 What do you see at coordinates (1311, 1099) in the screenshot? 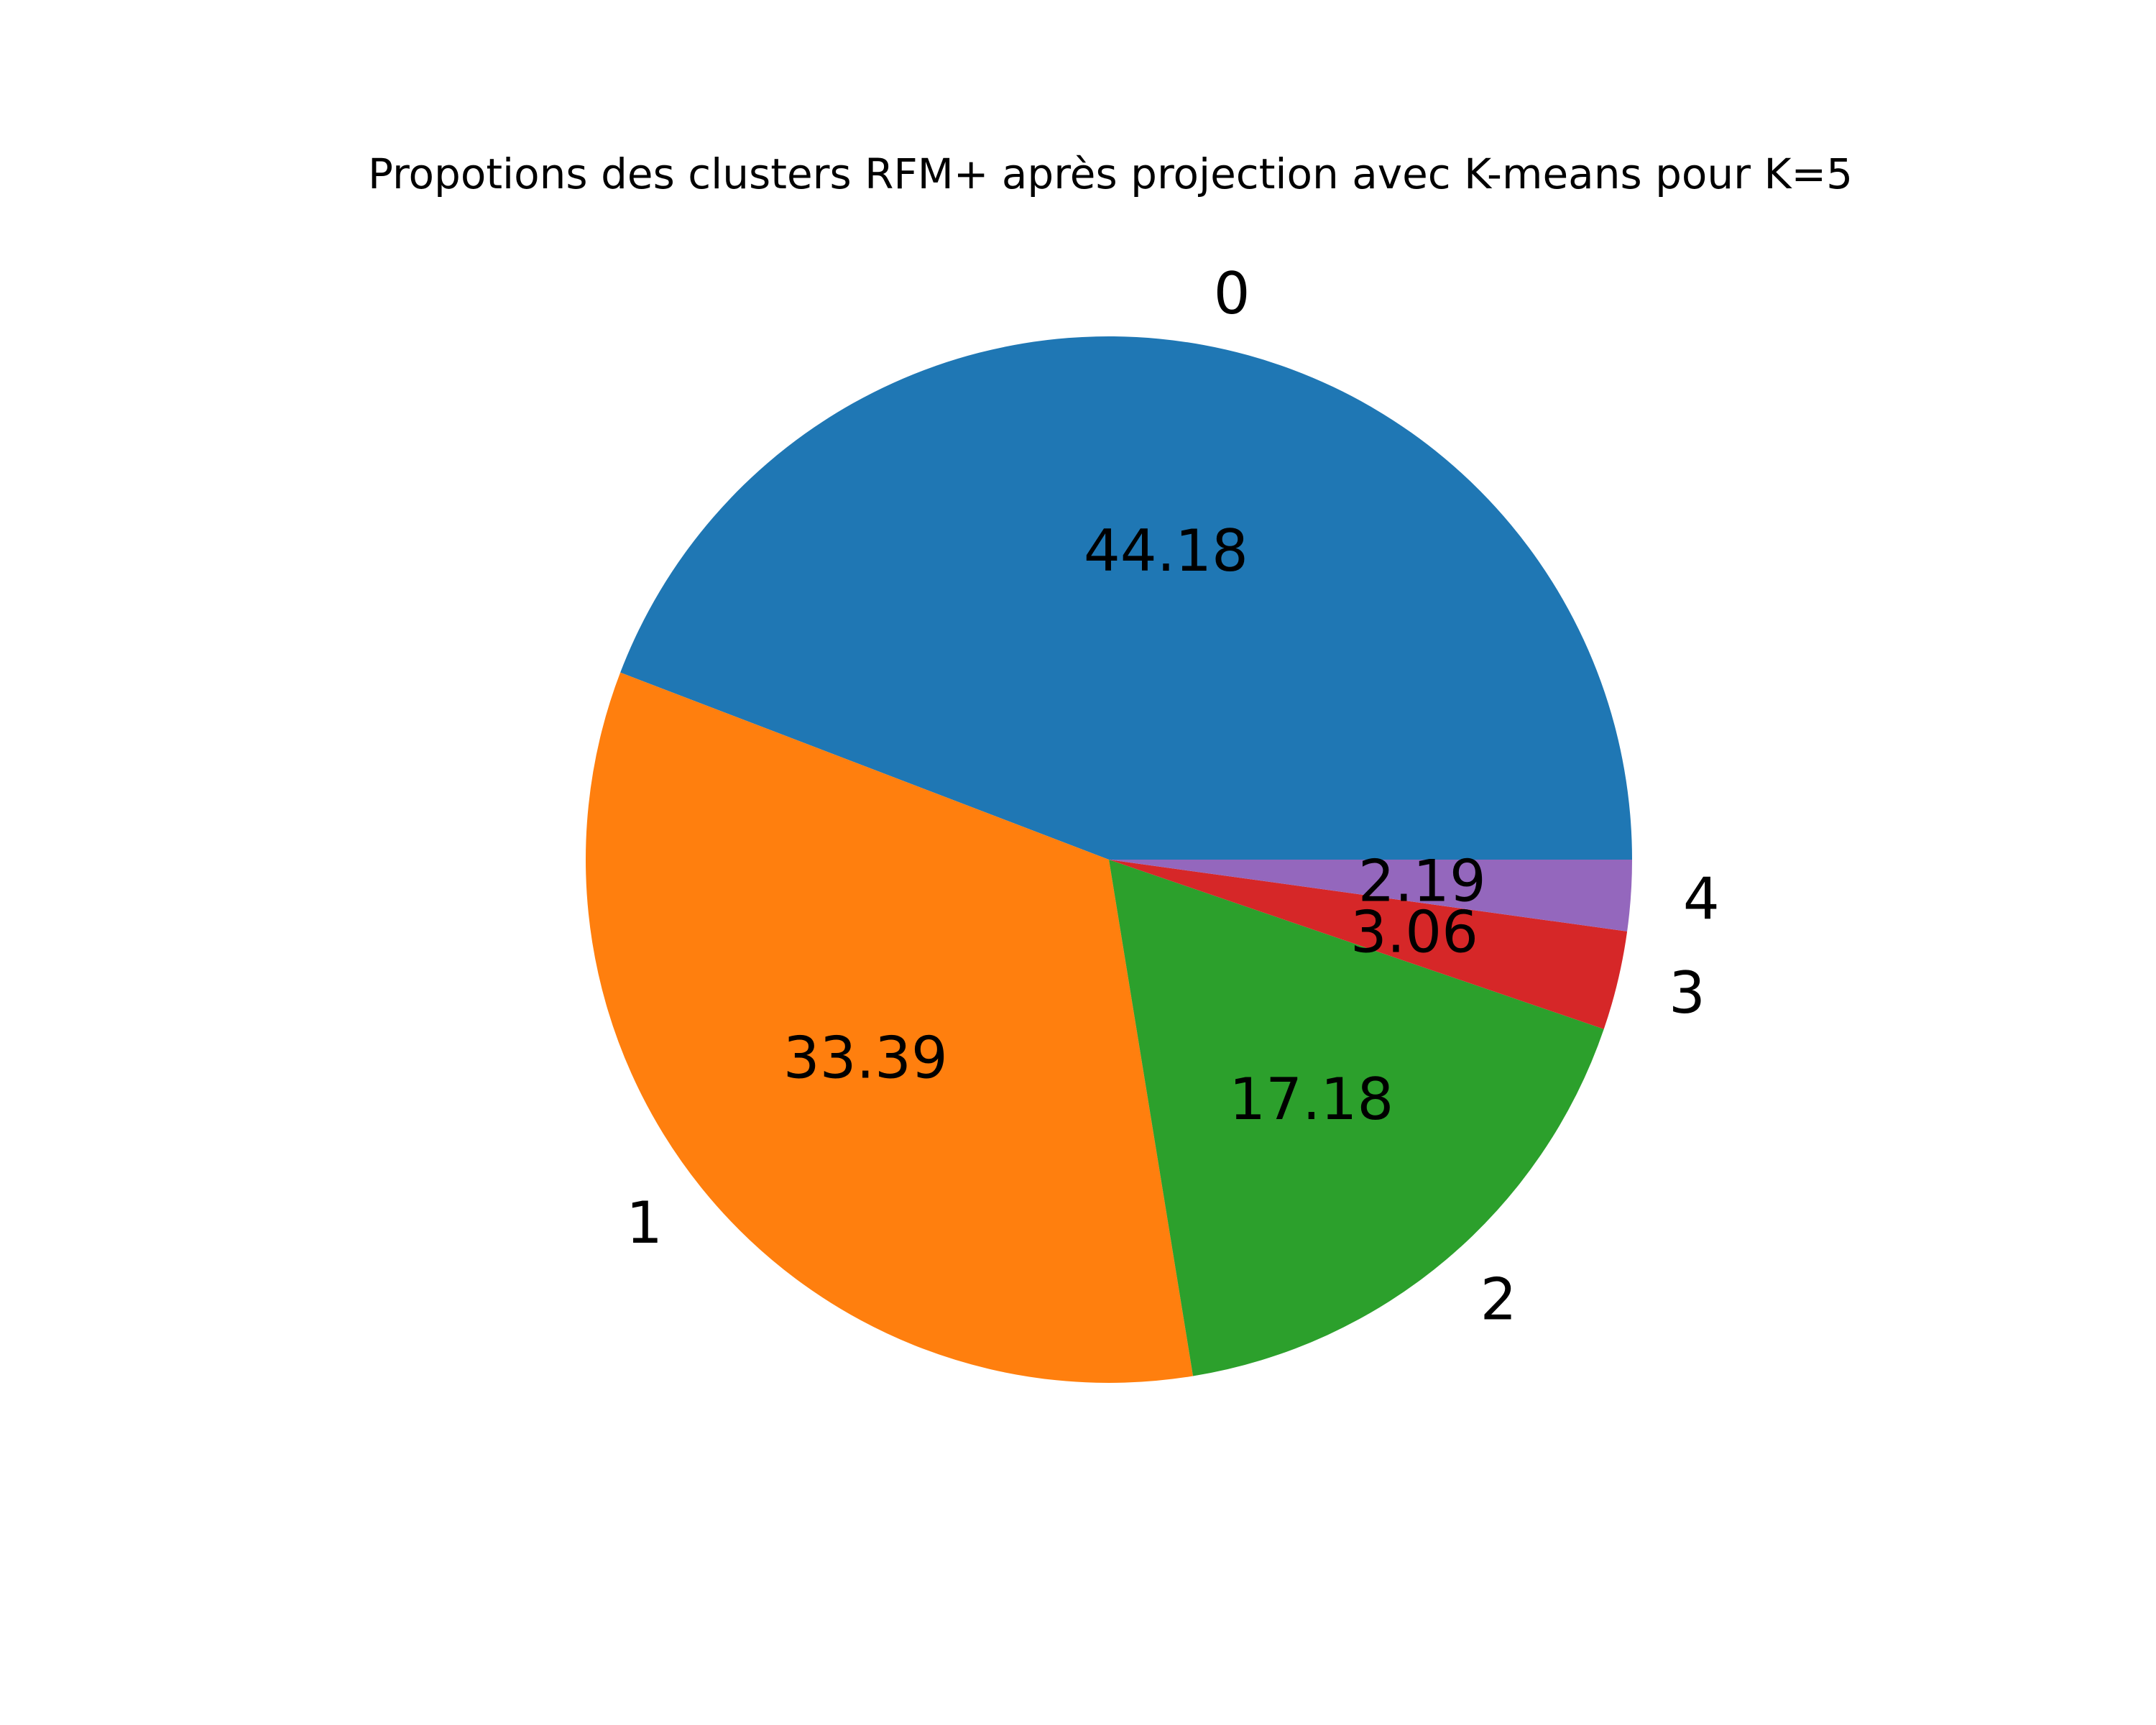
I see `value-label-2: 17.18` at bounding box center [1311, 1099].